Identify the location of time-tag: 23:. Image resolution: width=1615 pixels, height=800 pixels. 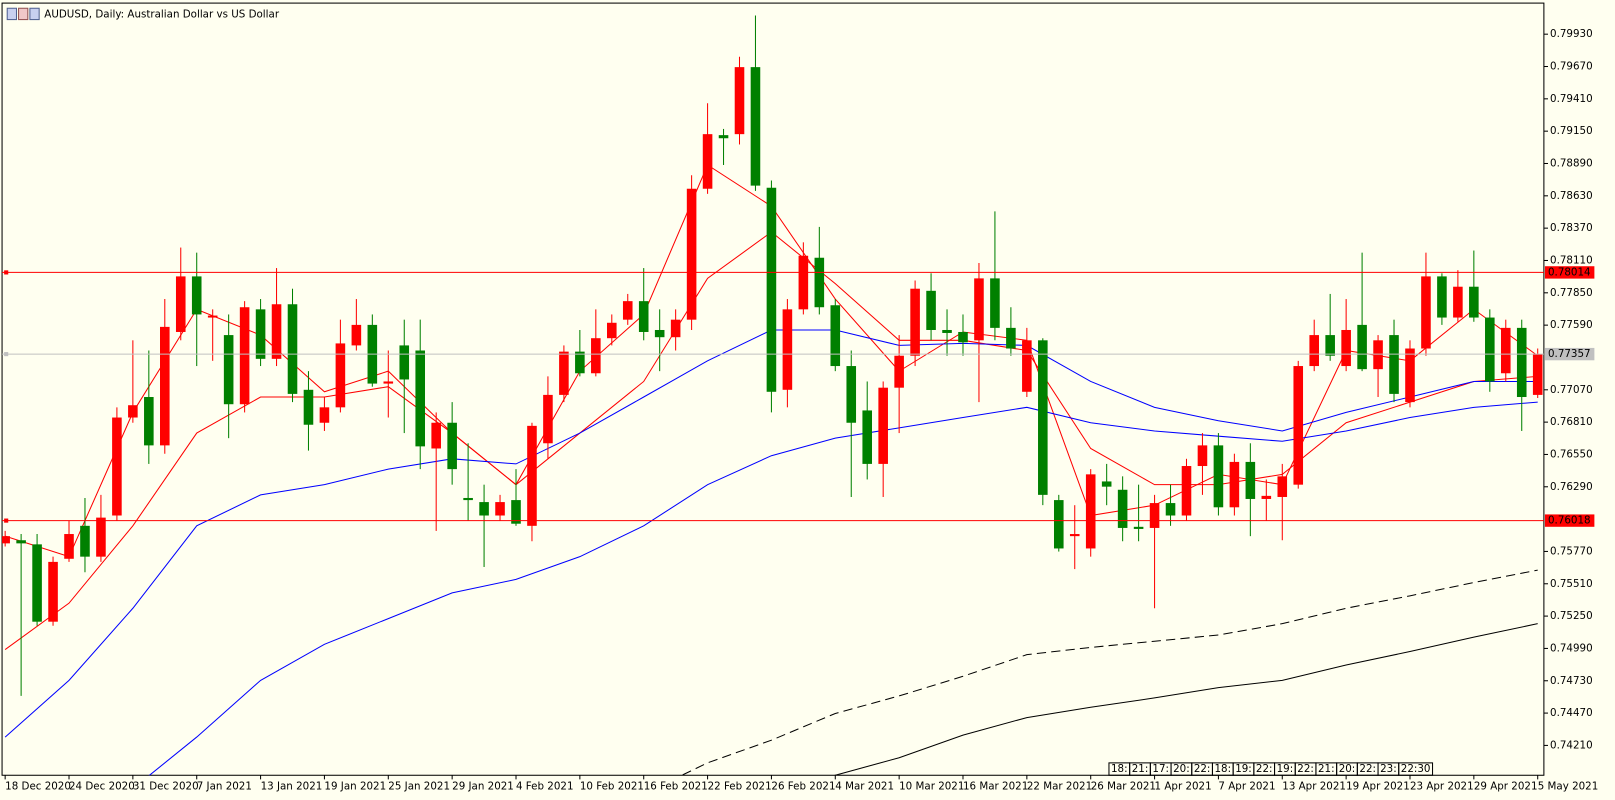
(1388, 769).